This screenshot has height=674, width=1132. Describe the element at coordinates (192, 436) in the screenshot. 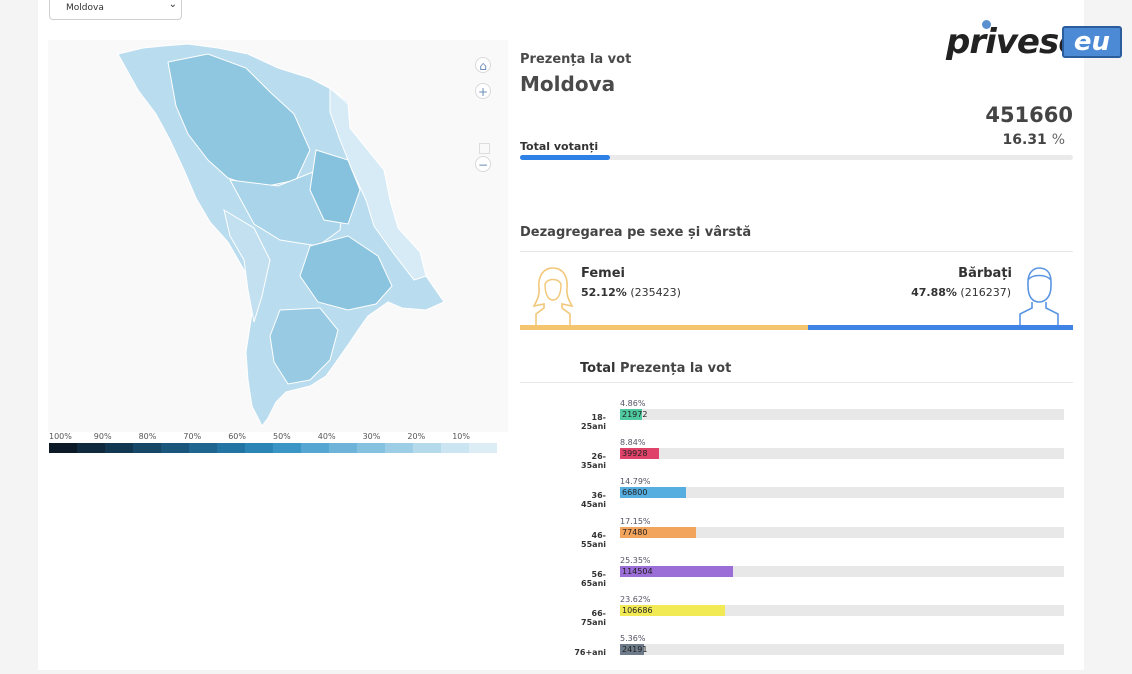

I see `scale-label: 70%` at that location.